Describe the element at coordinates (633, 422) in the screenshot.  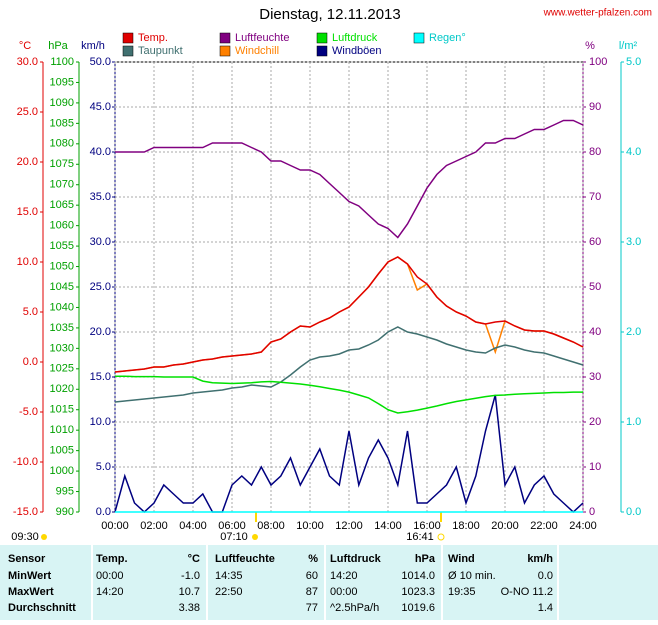
I see `y-tick-label: 1.0` at that location.